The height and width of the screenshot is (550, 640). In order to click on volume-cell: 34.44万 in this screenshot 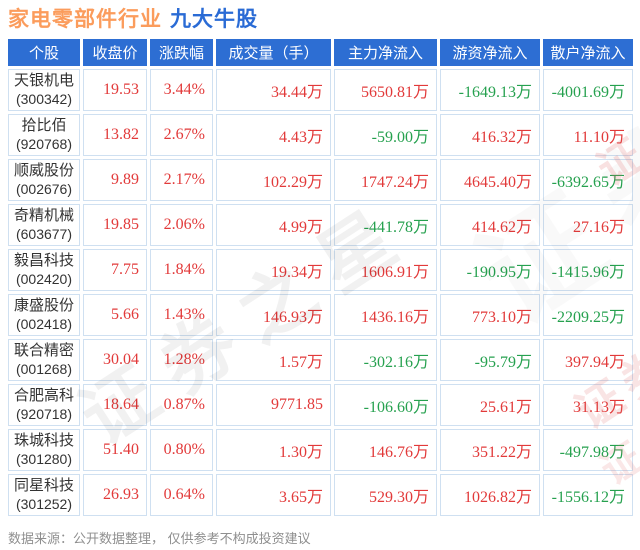, I will do `click(273, 90)`.